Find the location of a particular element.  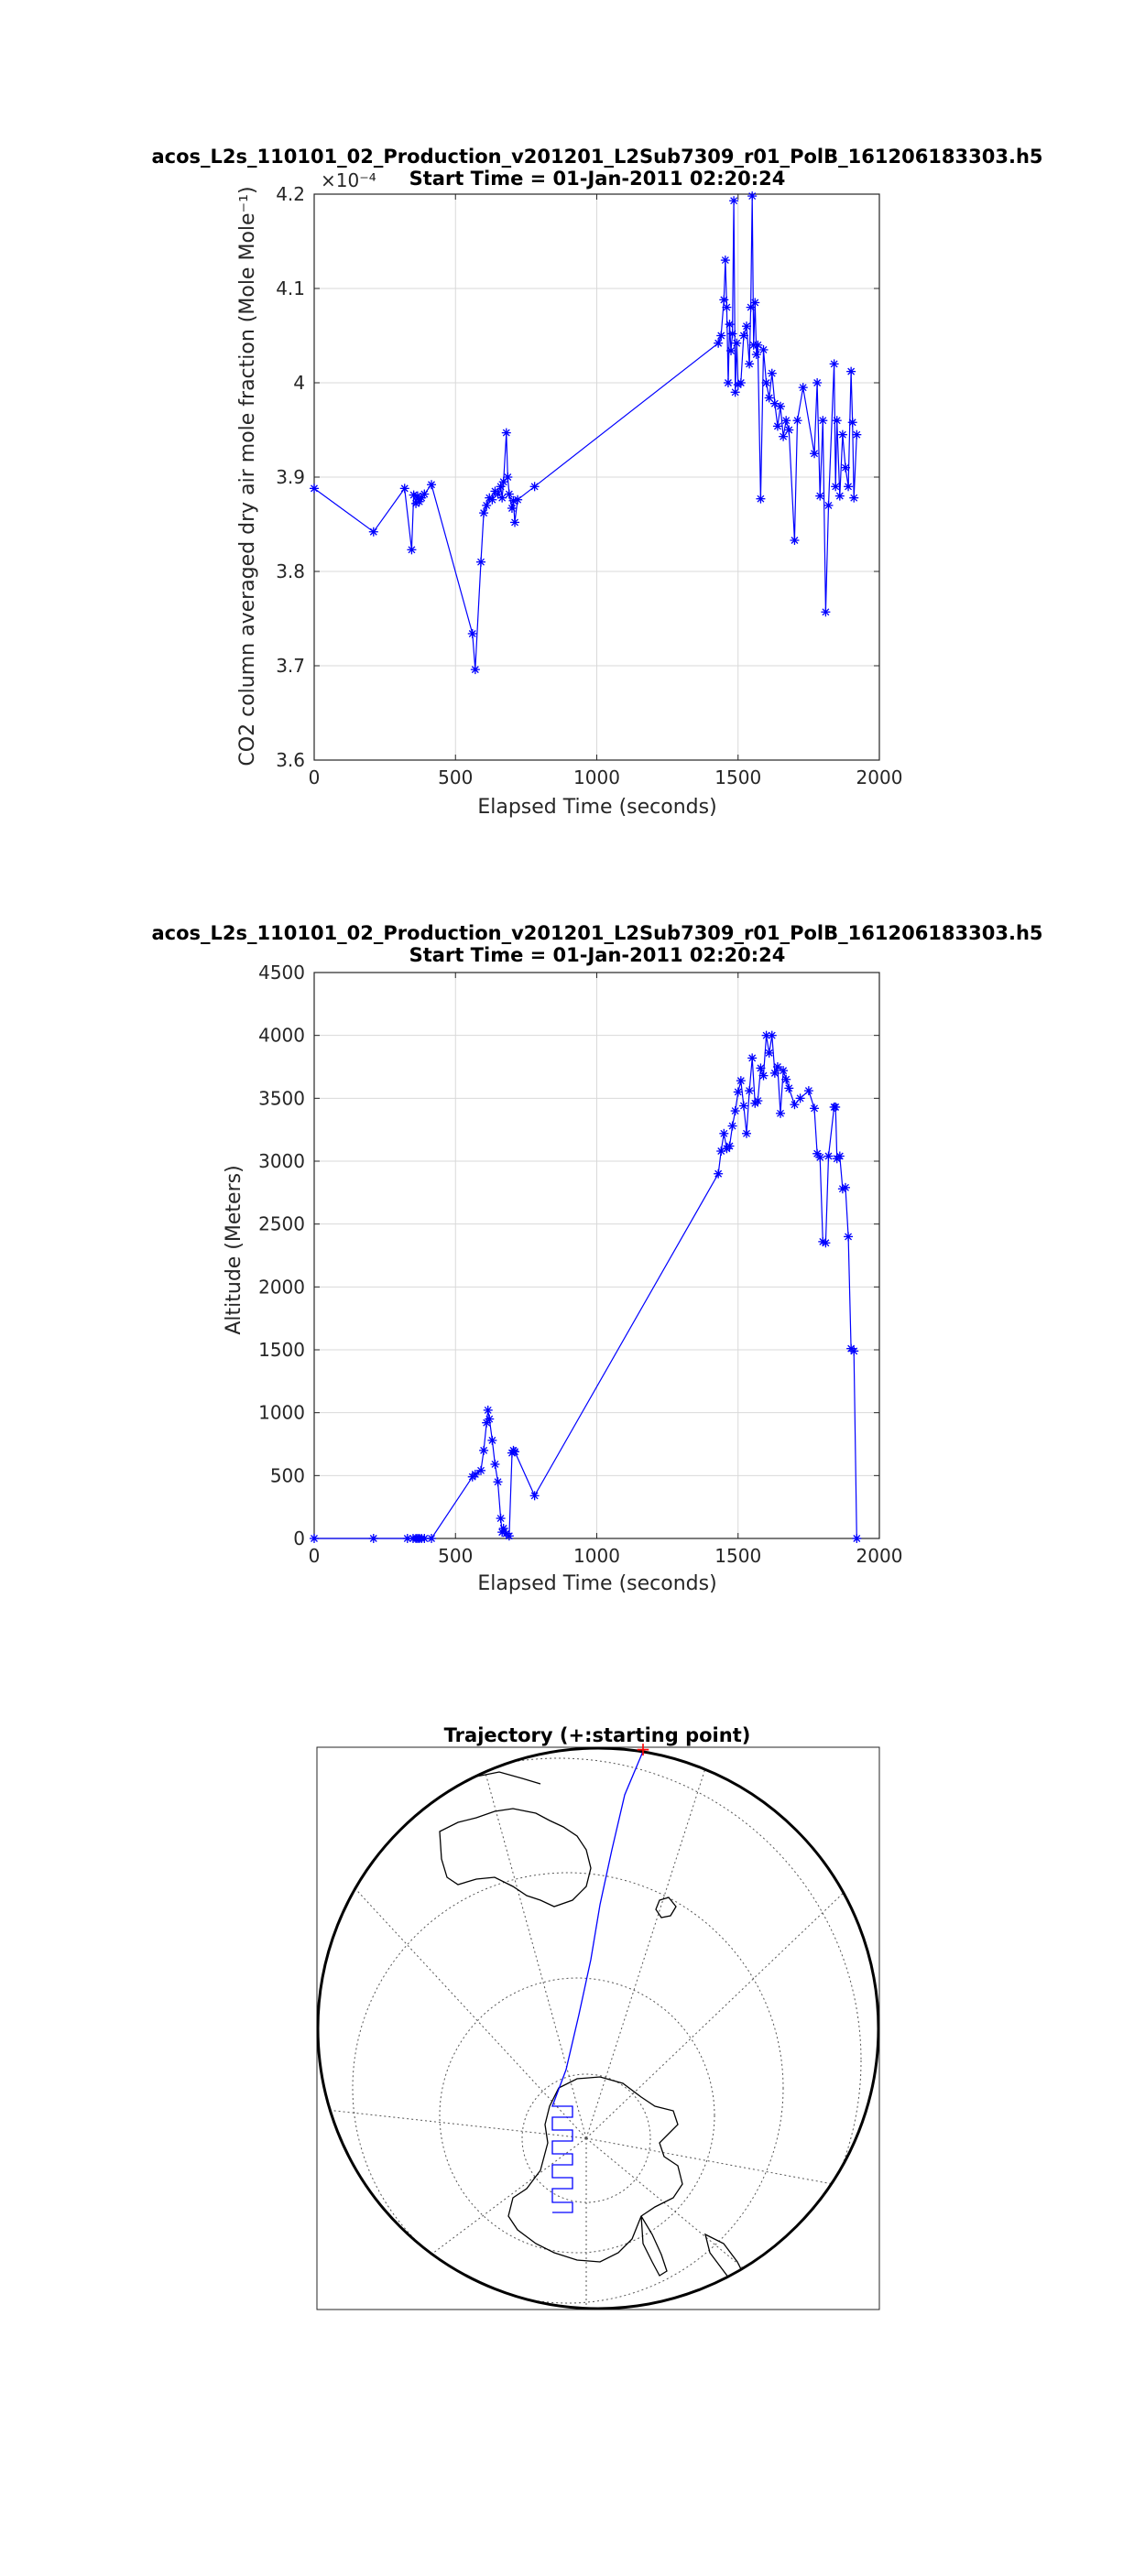

y-tick-label: 4000 is located at coordinates (281, 1036).